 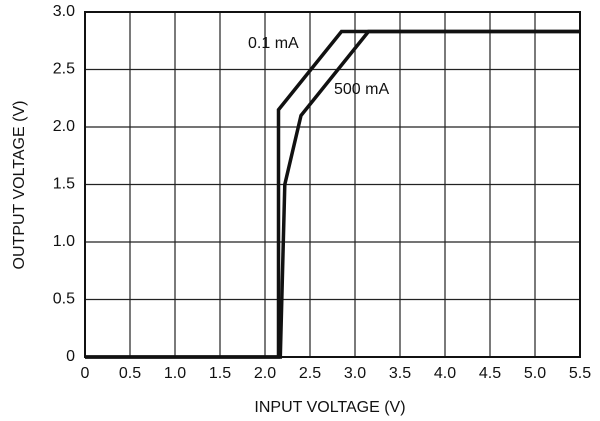 I want to click on x-tick-label: 5.0, so click(x=535, y=373).